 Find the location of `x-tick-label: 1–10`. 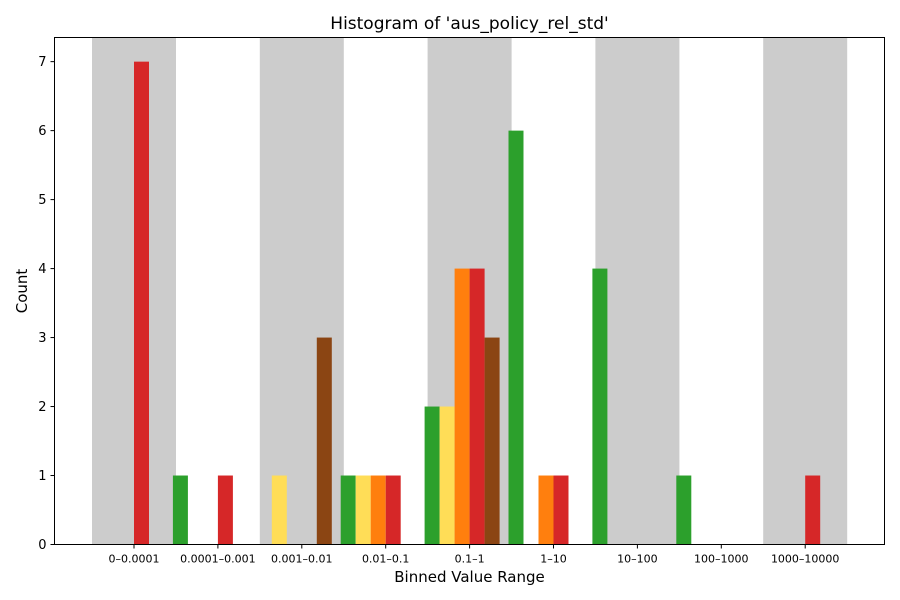

x-tick-label: 1–10 is located at coordinates (553, 559).